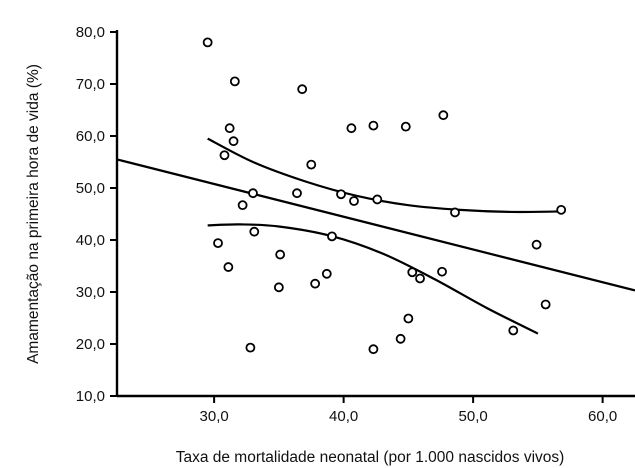 The height and width of the screenshot is (468, 635). What do you see at coordinates (373, 279) in the screenshot?
I see `lower-confidence-band` at bounding box center [373, 279].